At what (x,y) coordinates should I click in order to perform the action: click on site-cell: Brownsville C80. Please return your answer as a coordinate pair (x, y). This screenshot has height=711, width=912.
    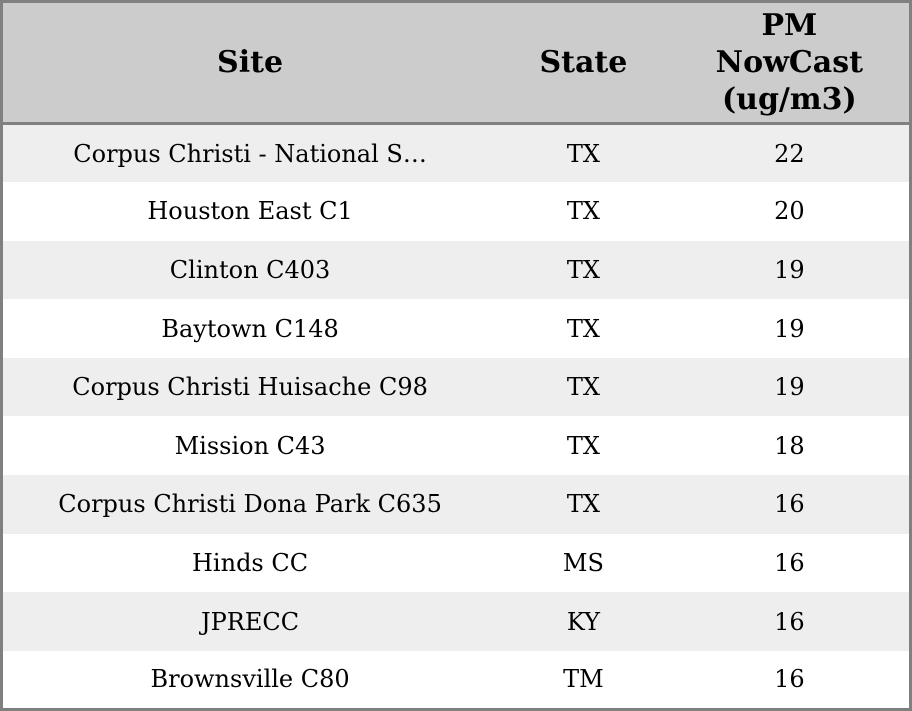
    Looking at the image, I should click on (250, 679).